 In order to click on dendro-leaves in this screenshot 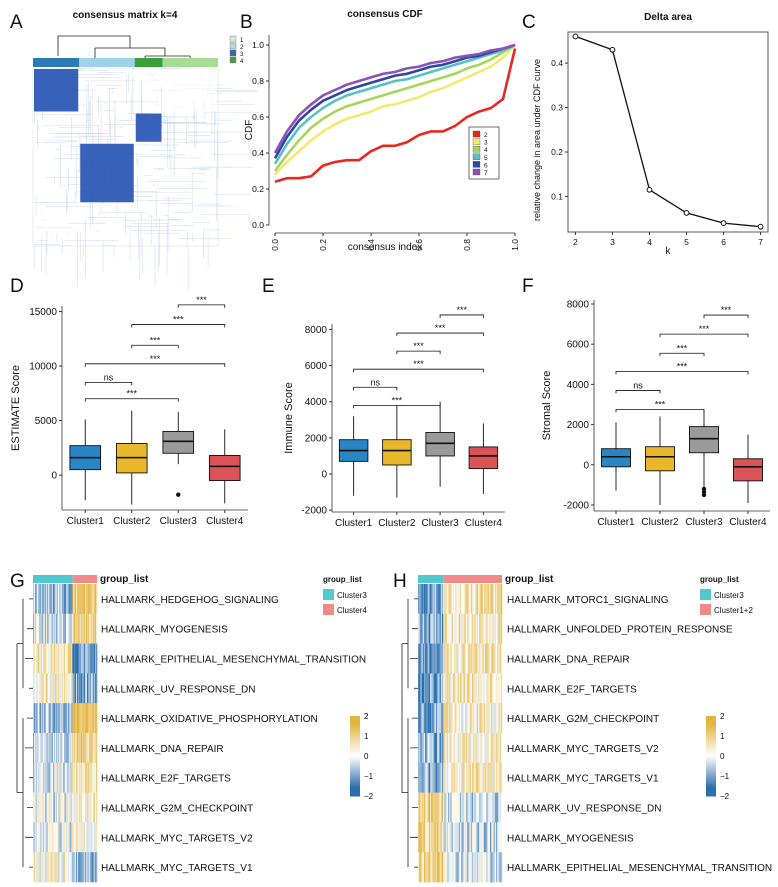, I will do `click(414, 733)`.